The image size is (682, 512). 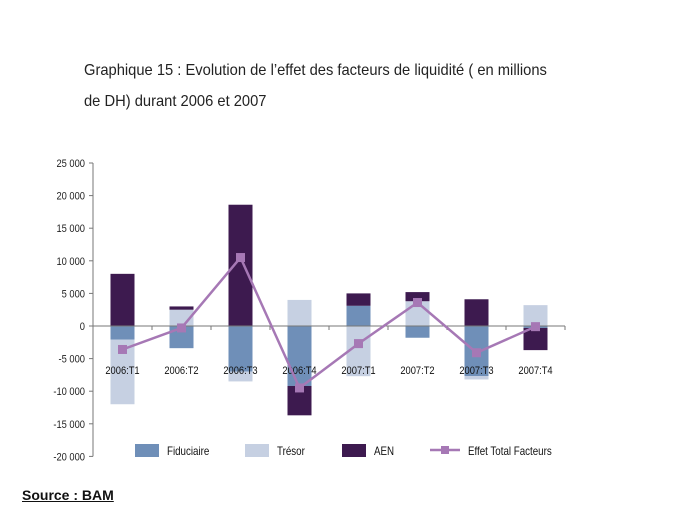 What do you see at coordinates (510, 451) in the screenshot?
I see `legend-label: Effet Total Facteurs` at bounding box center [510, 451].